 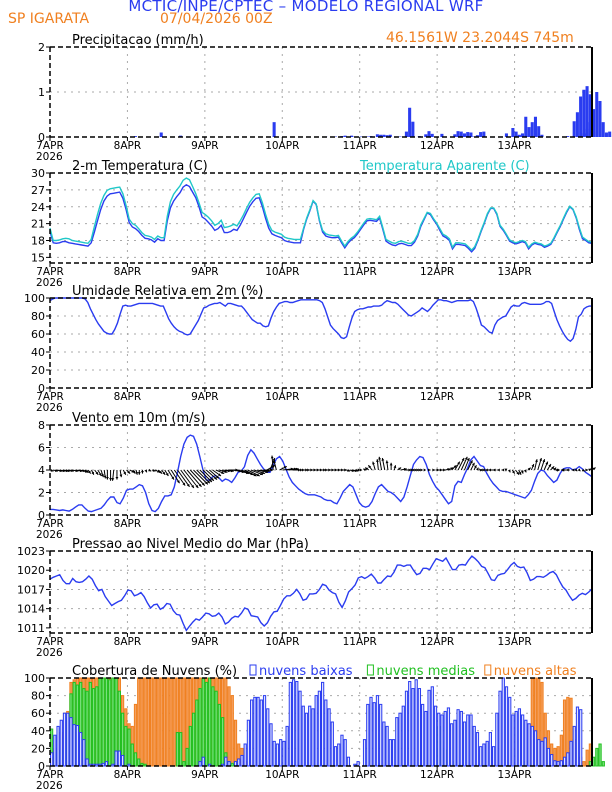 What do you see at coordinates (319, 219) in the screenshot?
I see `temp-panel` at bounding box center [319, 219].